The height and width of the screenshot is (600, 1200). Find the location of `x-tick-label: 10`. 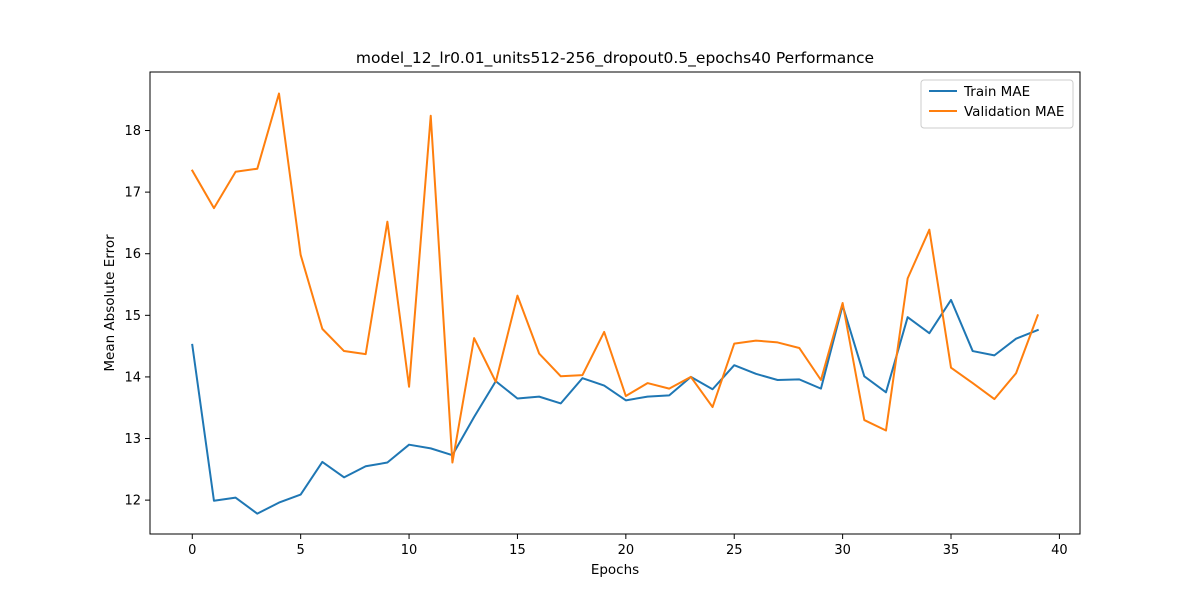

x-tick-label: 10 is located at coordinates (409, 550).